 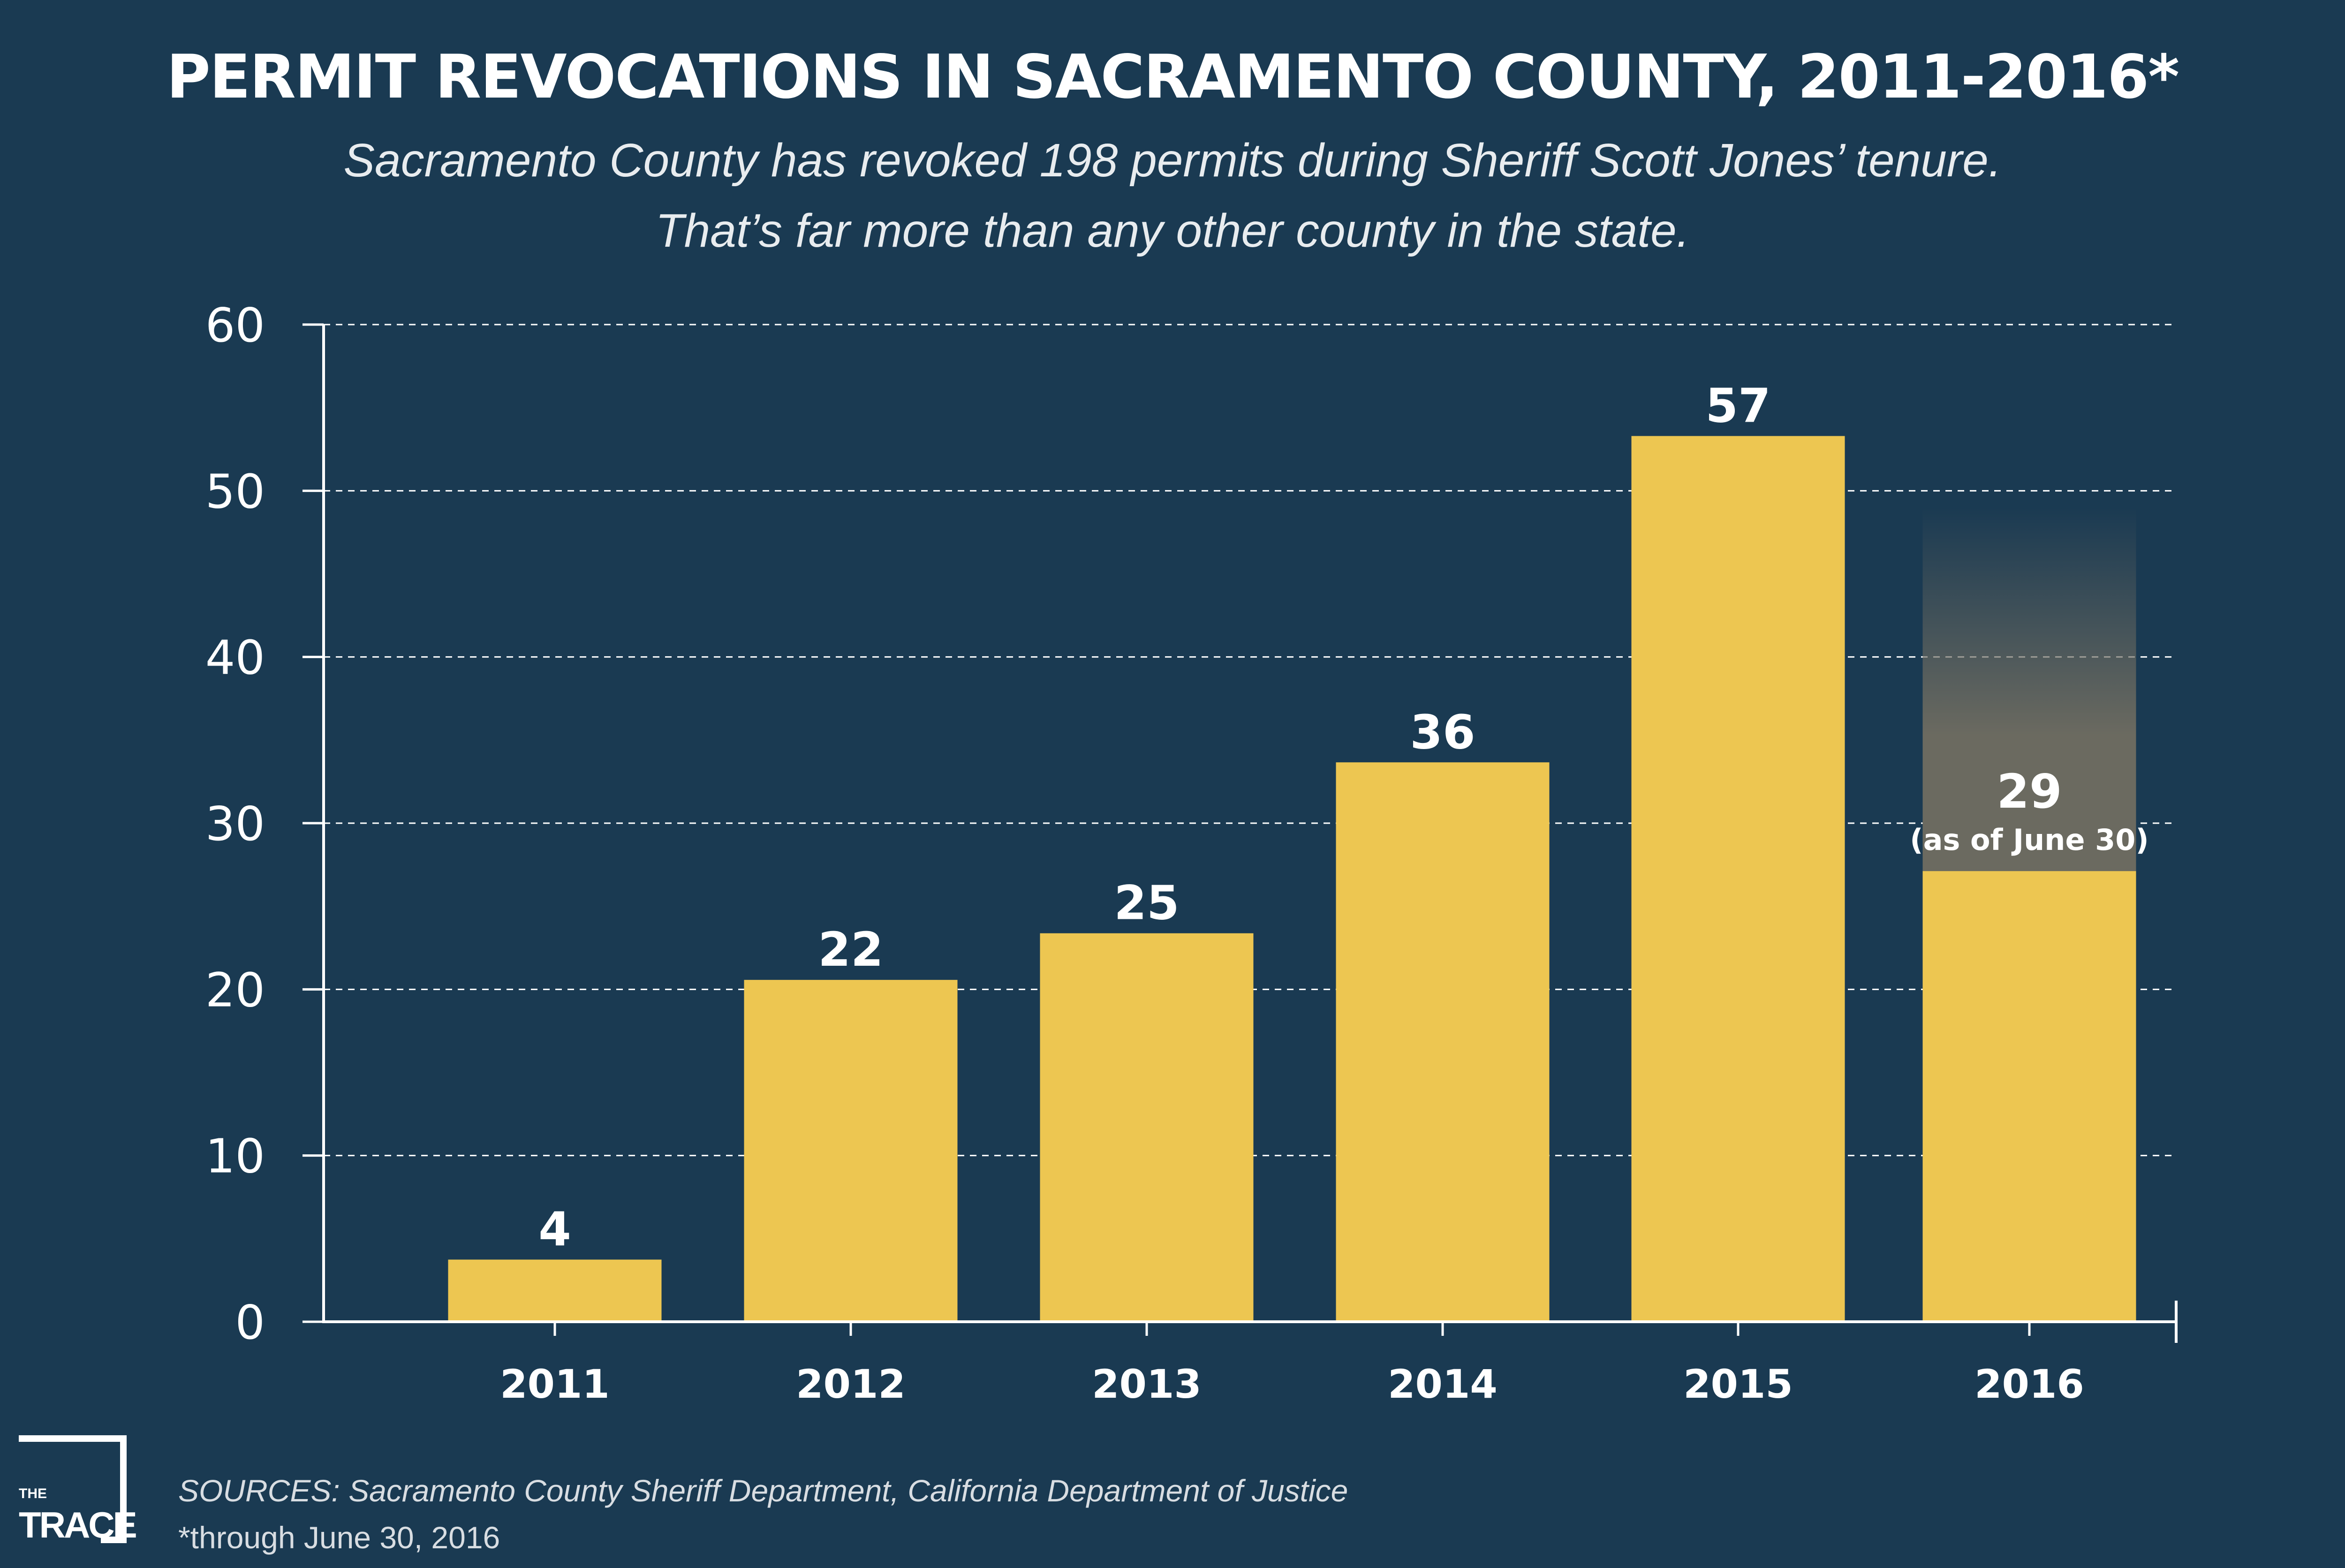 I want to click on data-label-note-2016: (as of June 30), so click(x=2029, y=840).